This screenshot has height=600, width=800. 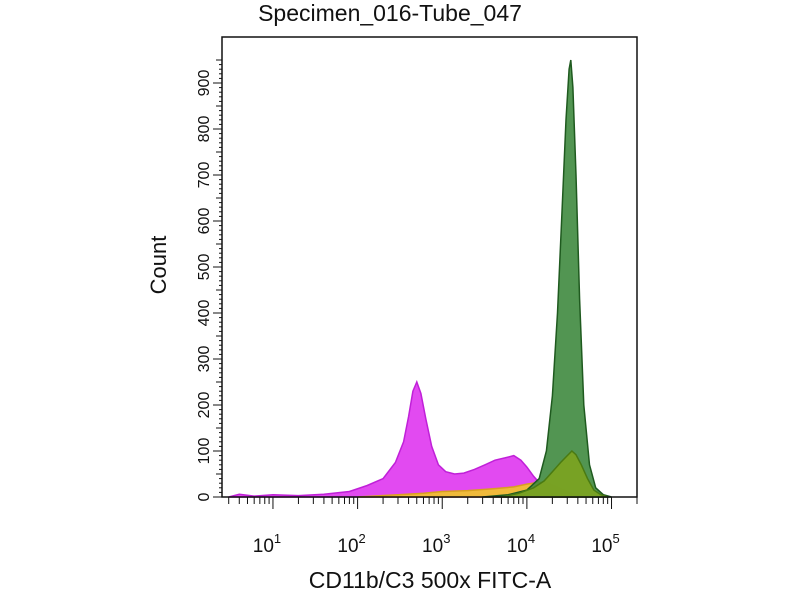 I want to click on y-tick-label: 500, so click(x=204, y=267).